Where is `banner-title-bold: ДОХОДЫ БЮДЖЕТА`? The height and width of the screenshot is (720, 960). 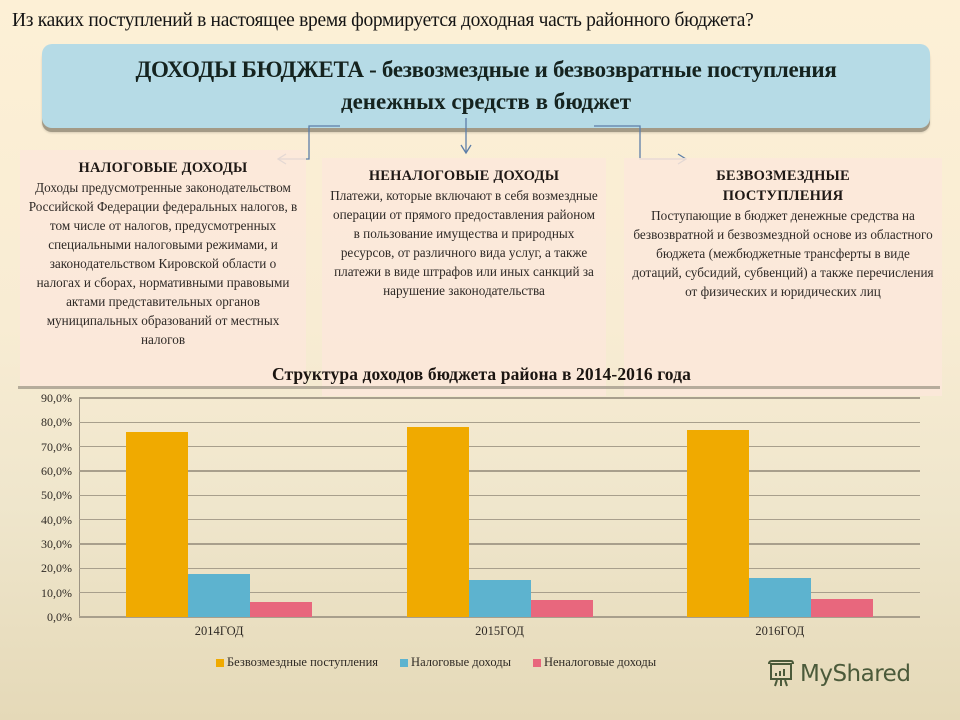 banner-title-bold: ДОХОДЫ БЮДЖЕТА is located at coordinates (249, 69).